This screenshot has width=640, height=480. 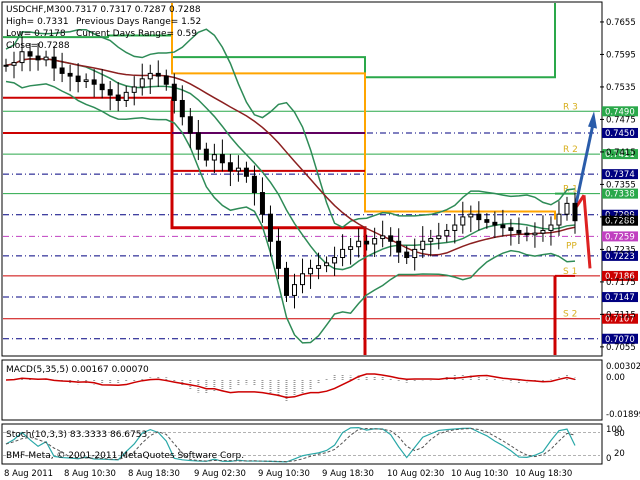 I want to click on stoch-tick-20: 20, so click(x=619, y=454).